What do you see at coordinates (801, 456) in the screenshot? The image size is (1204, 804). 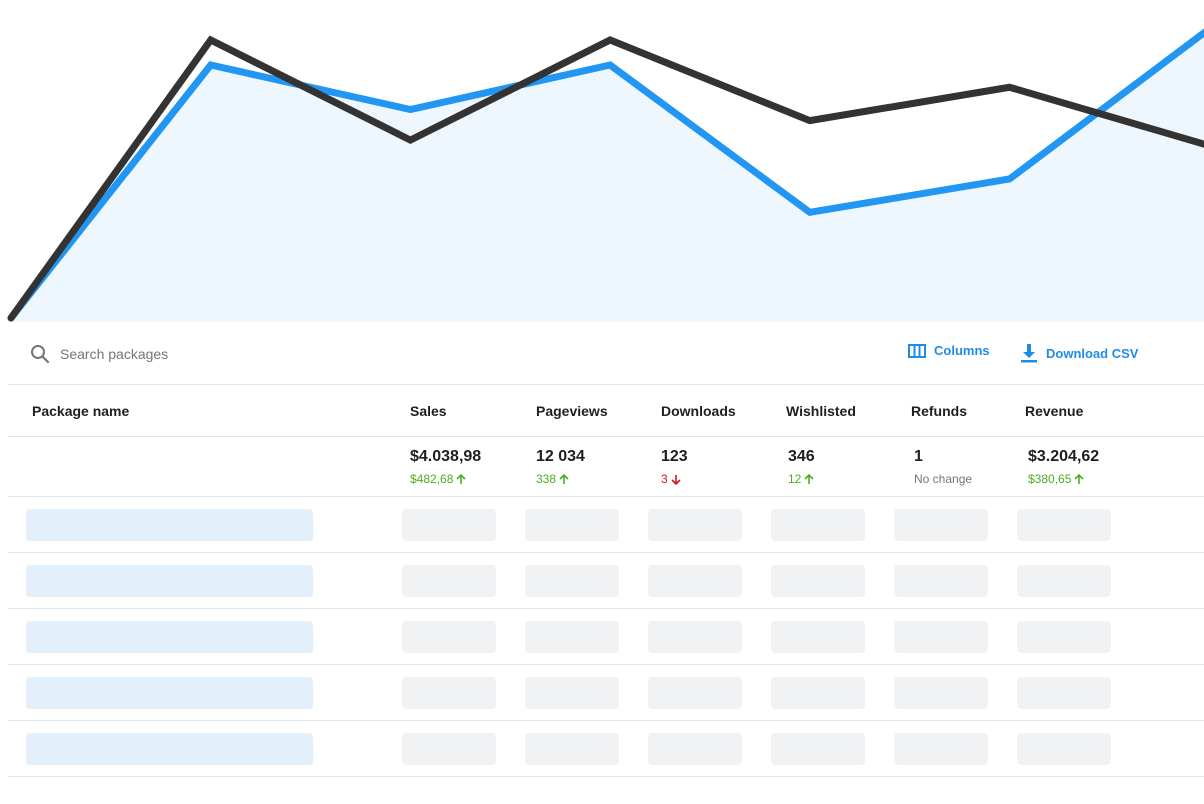 I see `total-wishlisted-value: 346` at bounding box center [801, 456].